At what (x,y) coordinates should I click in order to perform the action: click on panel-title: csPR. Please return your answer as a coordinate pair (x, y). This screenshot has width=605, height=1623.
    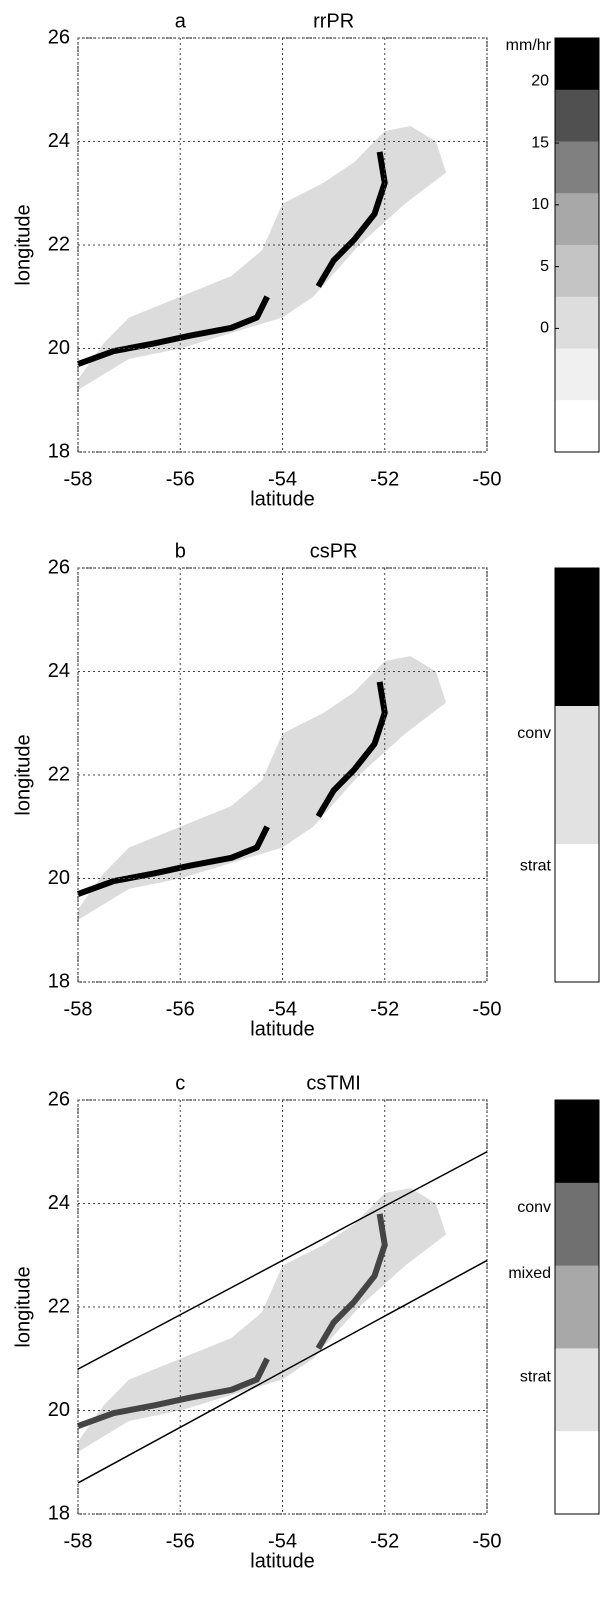
    Looking at the image, I should click on (334, 551).